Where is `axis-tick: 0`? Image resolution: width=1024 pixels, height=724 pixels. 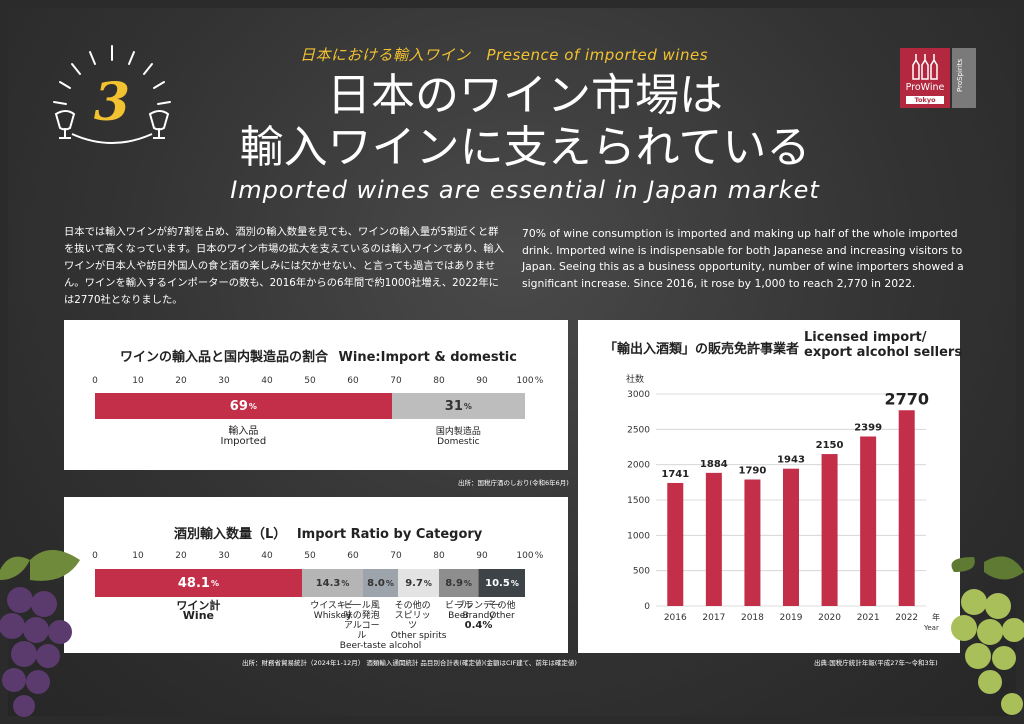 axis-tick: 0 is located at coordinates (95, 381).